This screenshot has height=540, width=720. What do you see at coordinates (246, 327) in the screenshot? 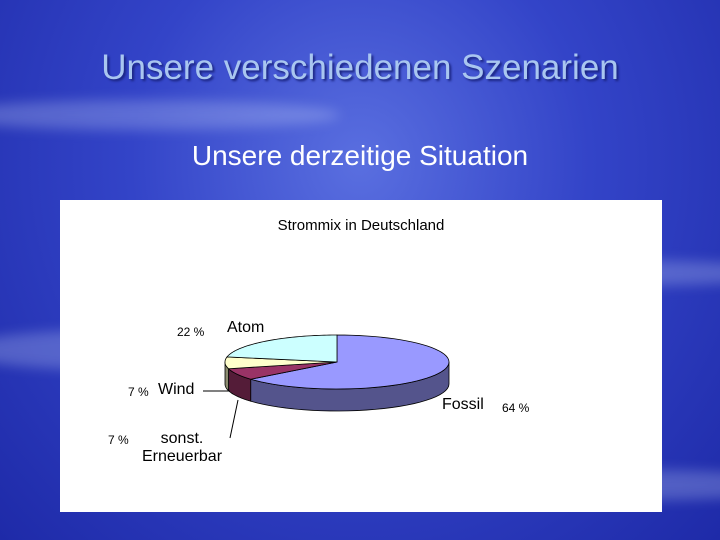
I see `category-label: Atom` at bounding box center [246, 327].